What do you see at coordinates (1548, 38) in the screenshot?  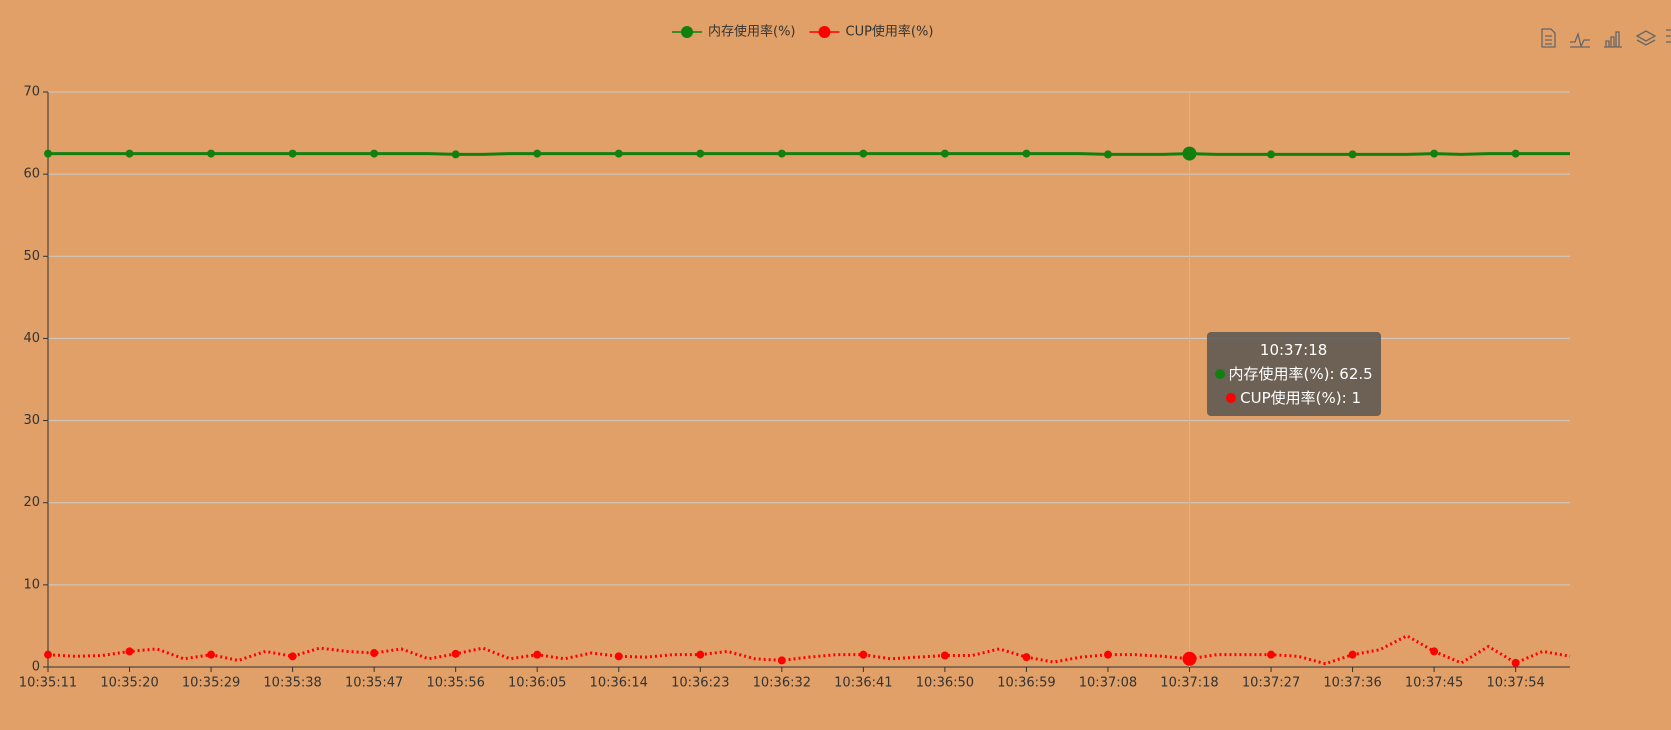 I see `toolbox-data-view` at bounding box center [1548, 38].